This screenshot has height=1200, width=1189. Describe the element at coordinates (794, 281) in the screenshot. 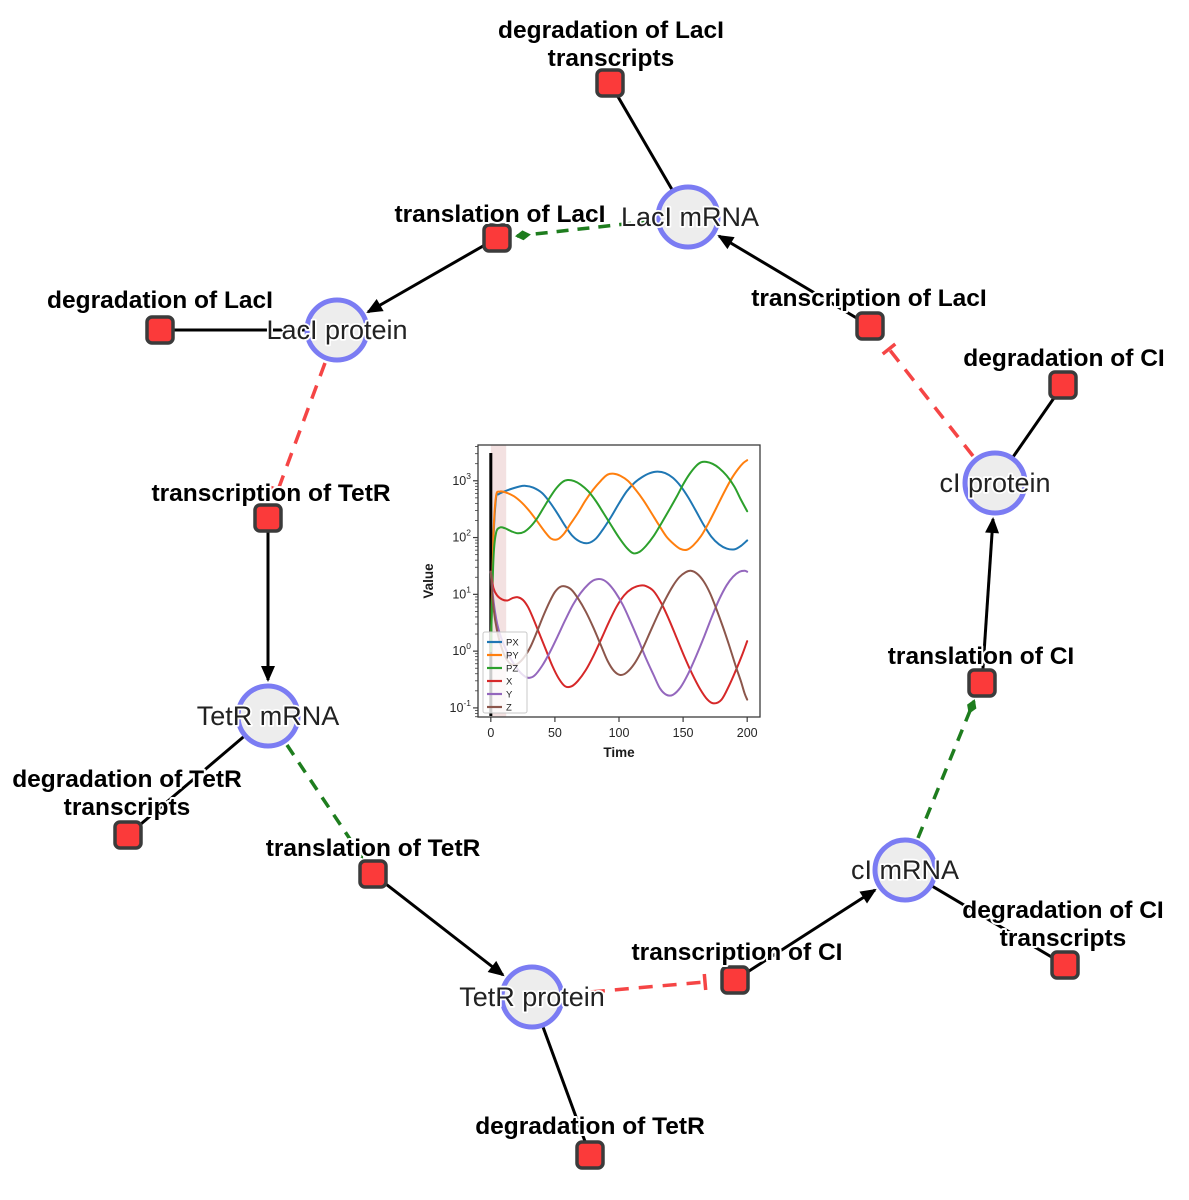

I see `edge-transcription-laci-to-lacimrna` at that location.